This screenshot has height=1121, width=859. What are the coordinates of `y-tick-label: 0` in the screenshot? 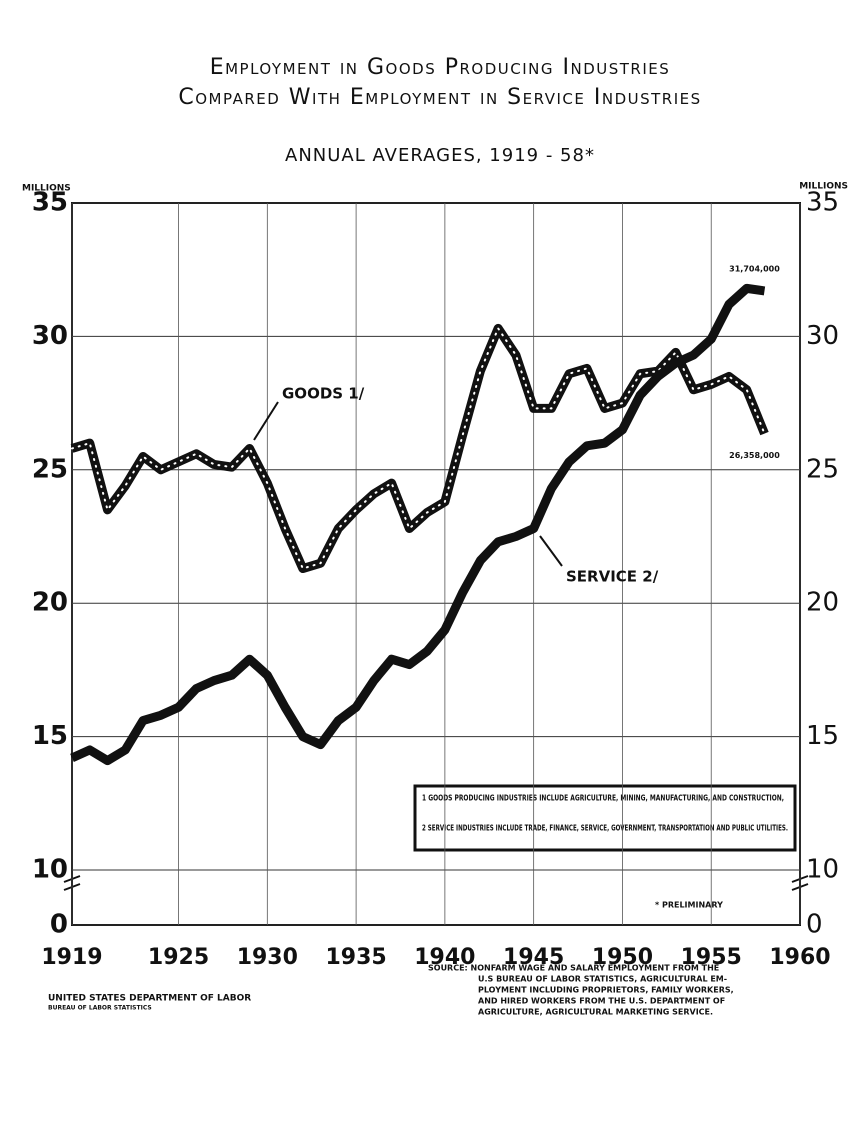 It's located at (59, 925).